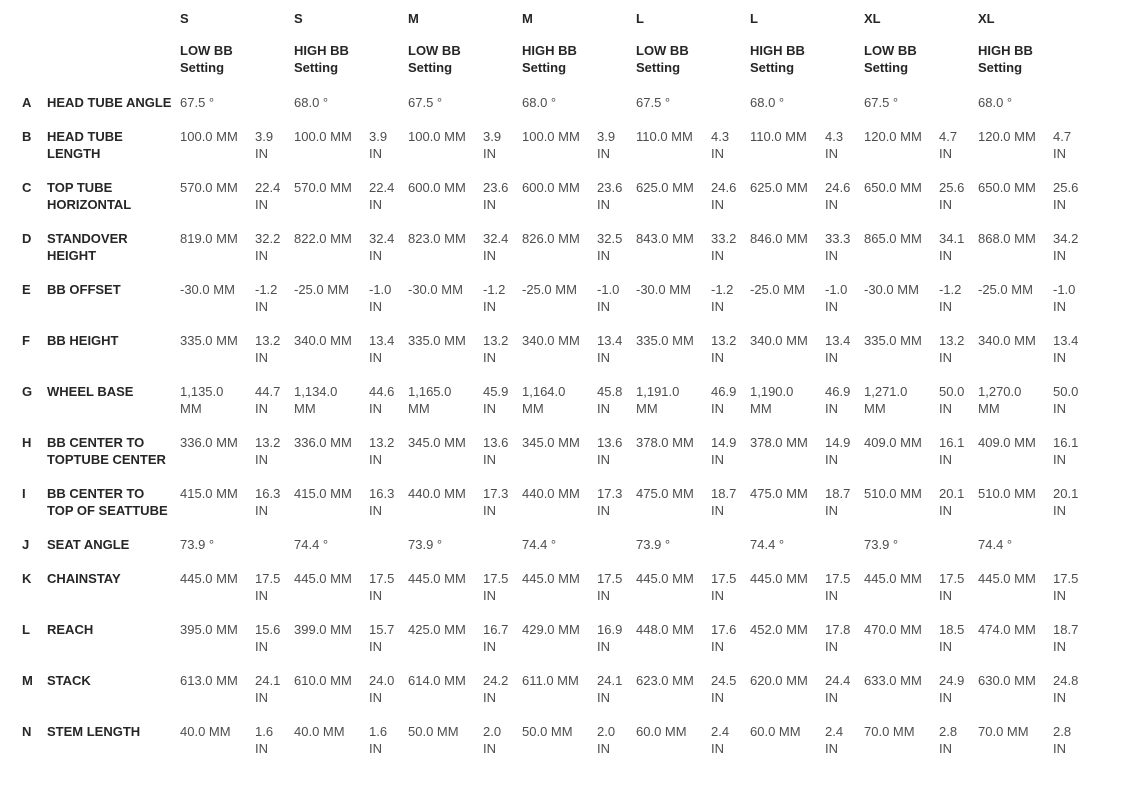 This screenshot has width=1136, height=786. I want to click on mm-value: 614.0 MM, so click(437, 680).